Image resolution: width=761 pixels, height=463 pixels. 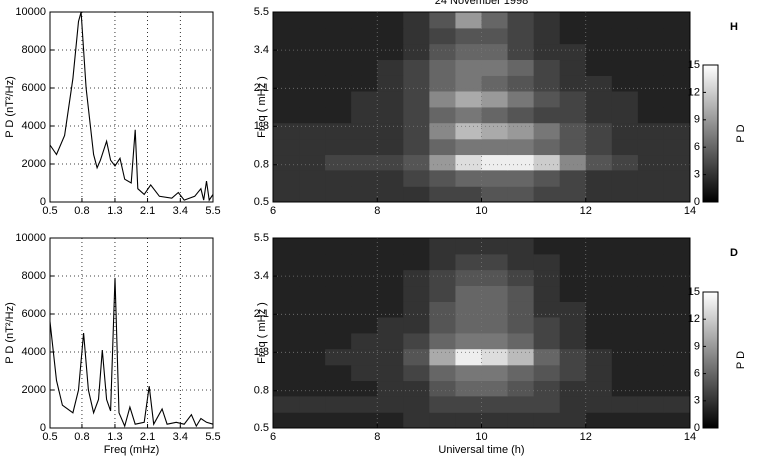 What do you see at coordinates (481, 450) in the screenshot?
I see `x-axis-label: Universal time (h)` at bounding box center [481, 450].